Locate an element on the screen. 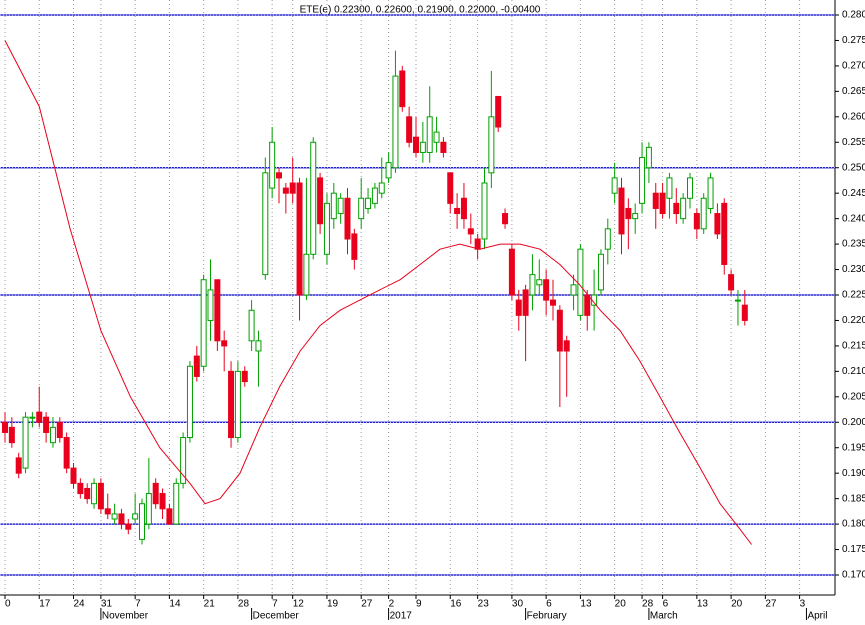 Image resolution: width=865 pixels, height=625 pixels. y-tick-label: 0.265 is located at coordinates (853, 91).